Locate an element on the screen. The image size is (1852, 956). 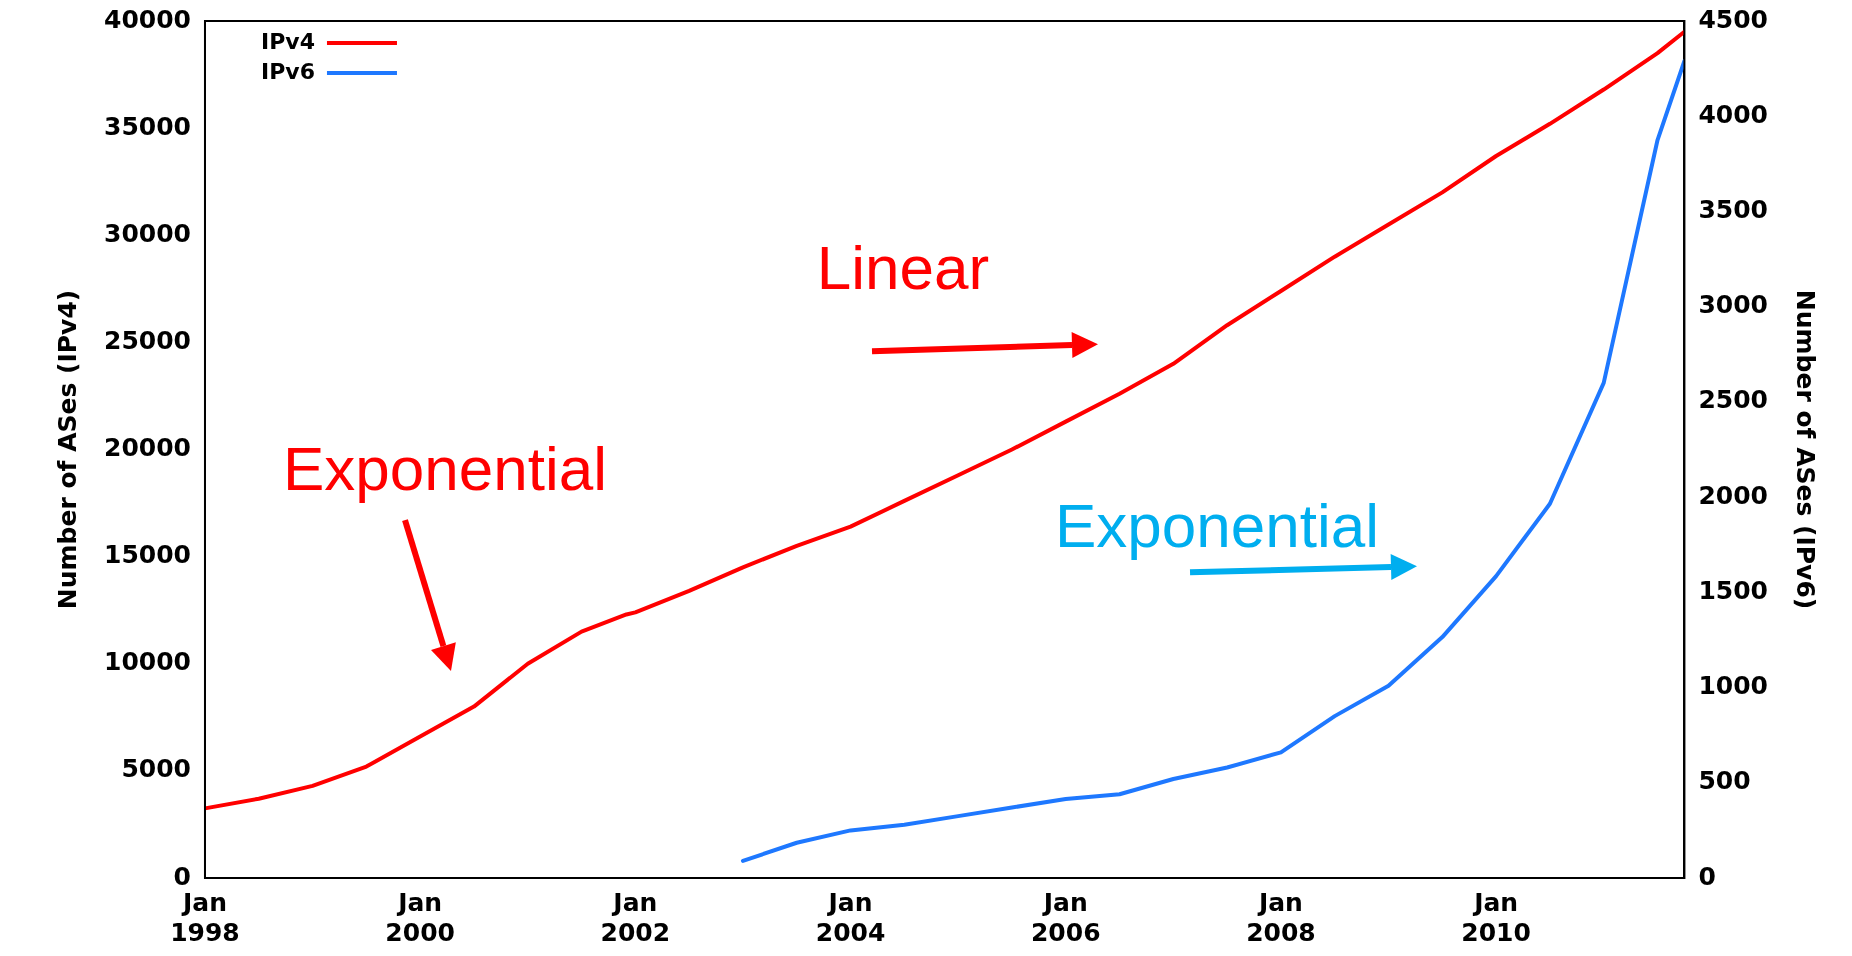
y-tick-label: 40000 is located at coordinates (147, 19).